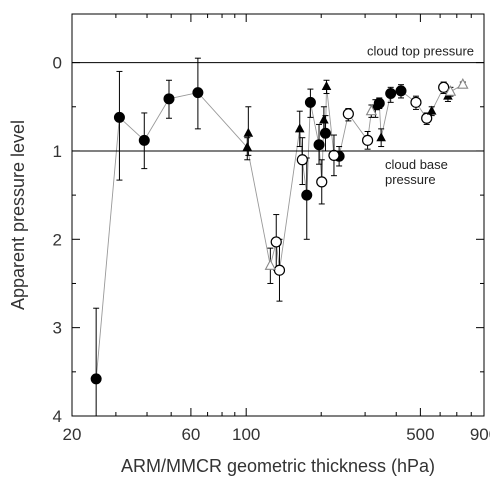 The height and width of the screenshot is (477, 490). What do you see at coordinates (18, 215) in the screenshot?
I see `y-axis-title: Apparent pressure level` at bounding box center [18, 215].